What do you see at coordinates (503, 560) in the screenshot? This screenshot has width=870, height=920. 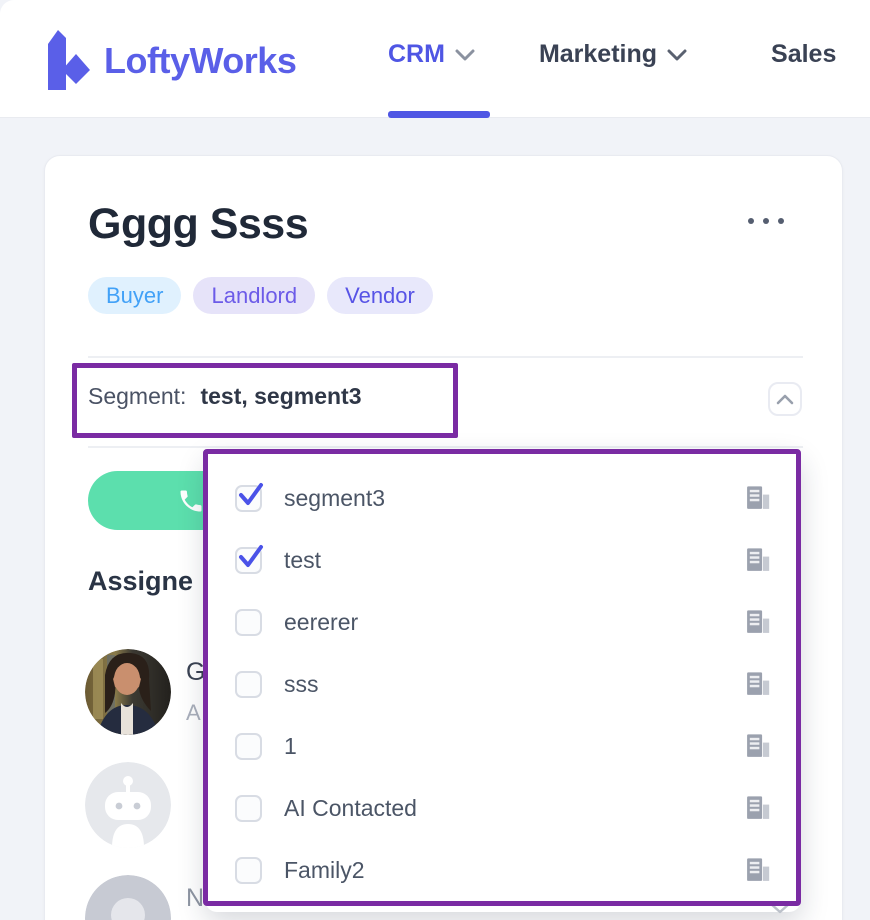 I see `segment-option-row: test` at bounding box center [503, 560].